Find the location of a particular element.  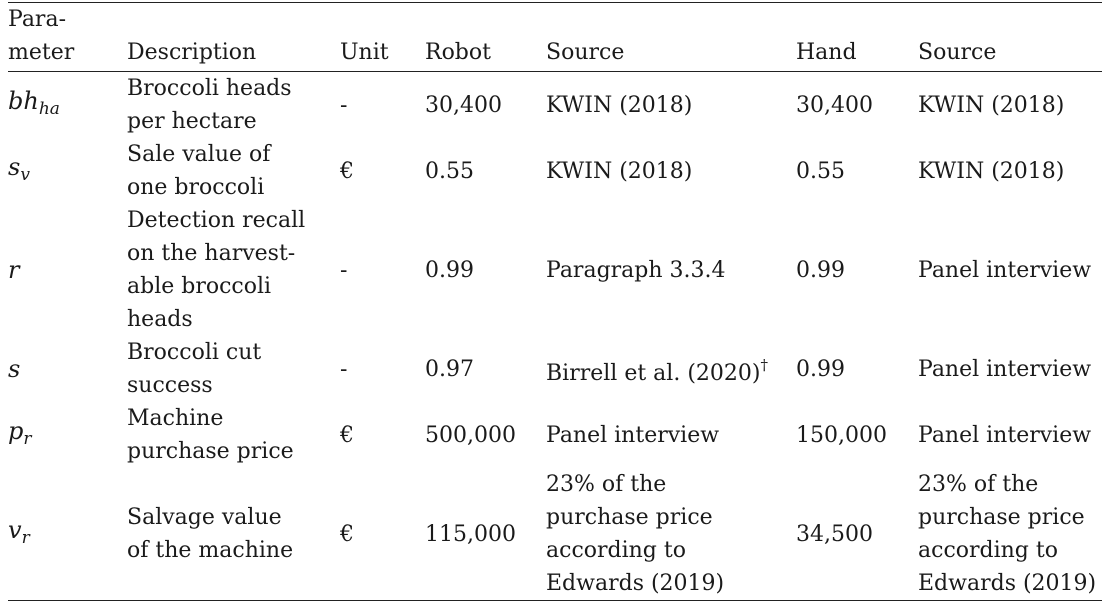

hand-value: 150,000 is located at coordinates (841, 435).